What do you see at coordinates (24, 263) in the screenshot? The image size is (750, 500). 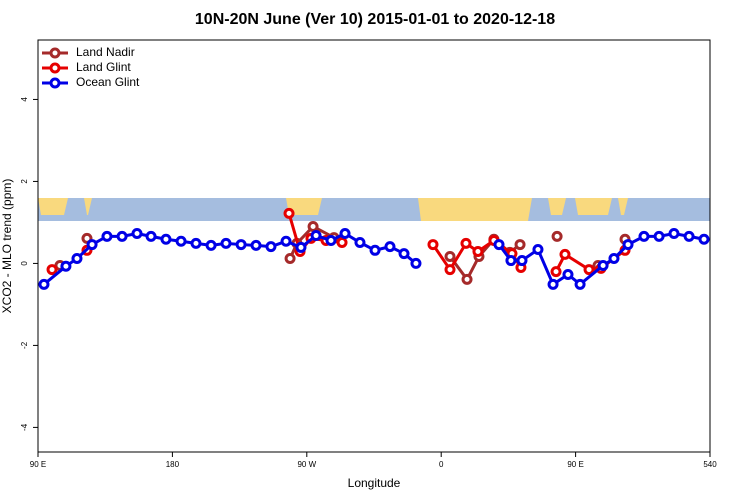 I see `y-tick-label: 0` at bounding box center [24, 263].